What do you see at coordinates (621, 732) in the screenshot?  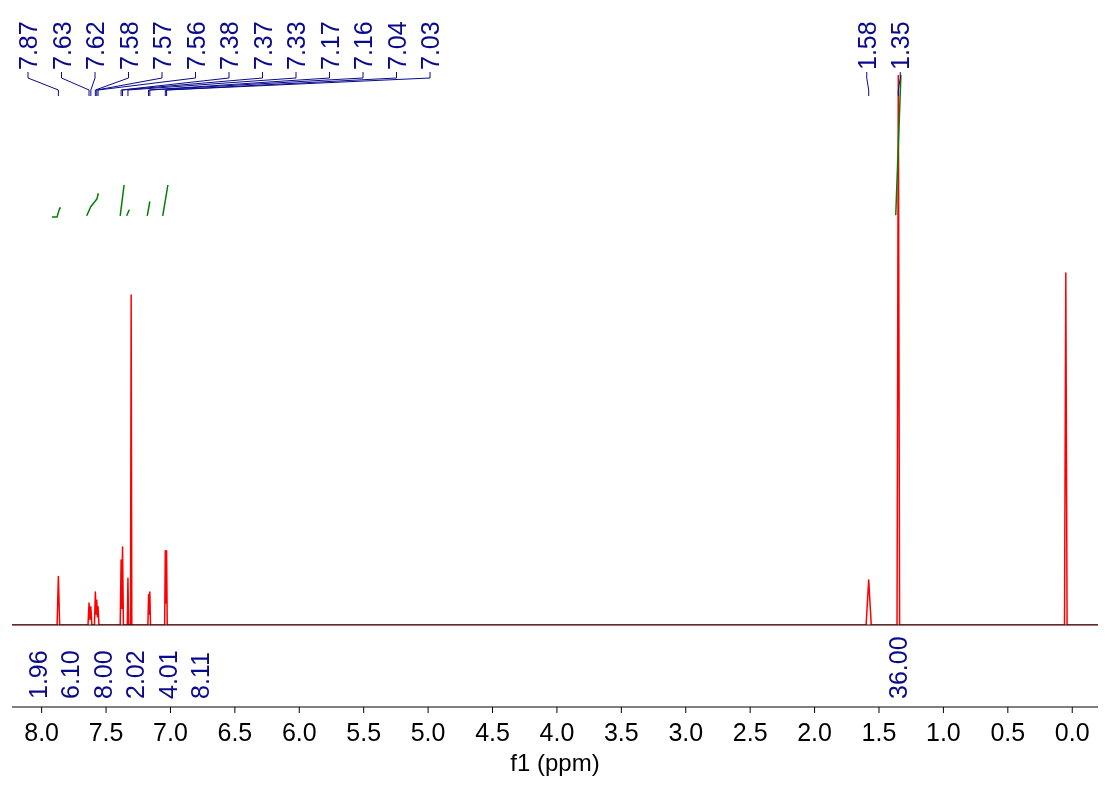 I see `x-tick-label: 3.5` at bounding box center [621, 732].